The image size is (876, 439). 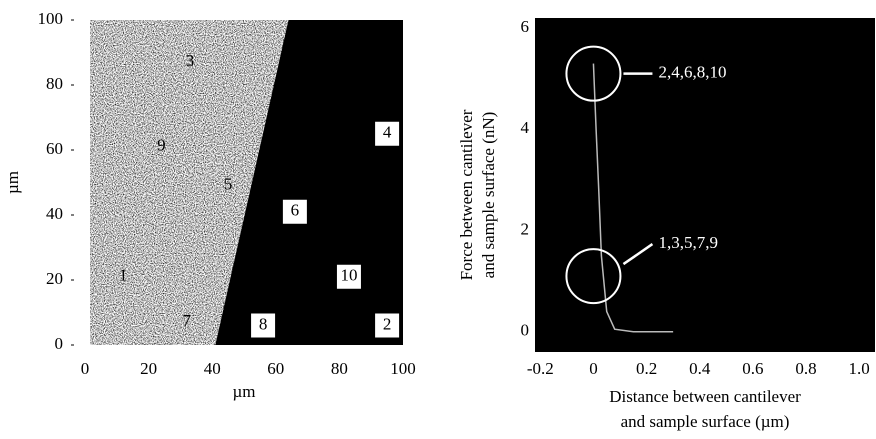 What do you see at coordinates (705, 396) in the screenshot?
I see `x-axis-label: Distance between cantilever` at bounding box center [705, 396].